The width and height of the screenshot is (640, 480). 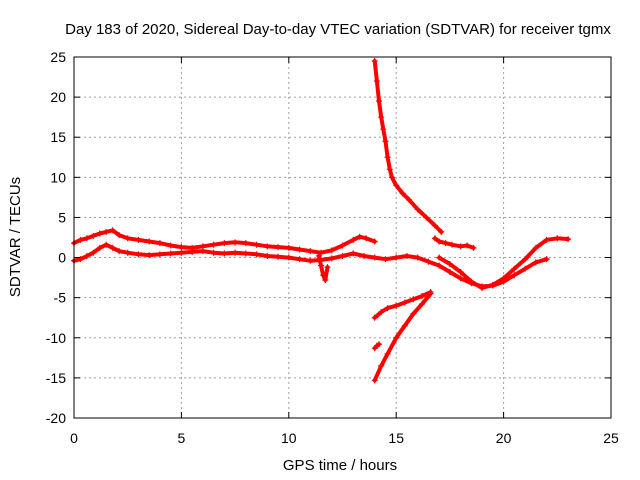 What do you see at coordinates (58, 177) in the screenshot?
I see `y-tick-label: 10` at bounding box center [58, 177].